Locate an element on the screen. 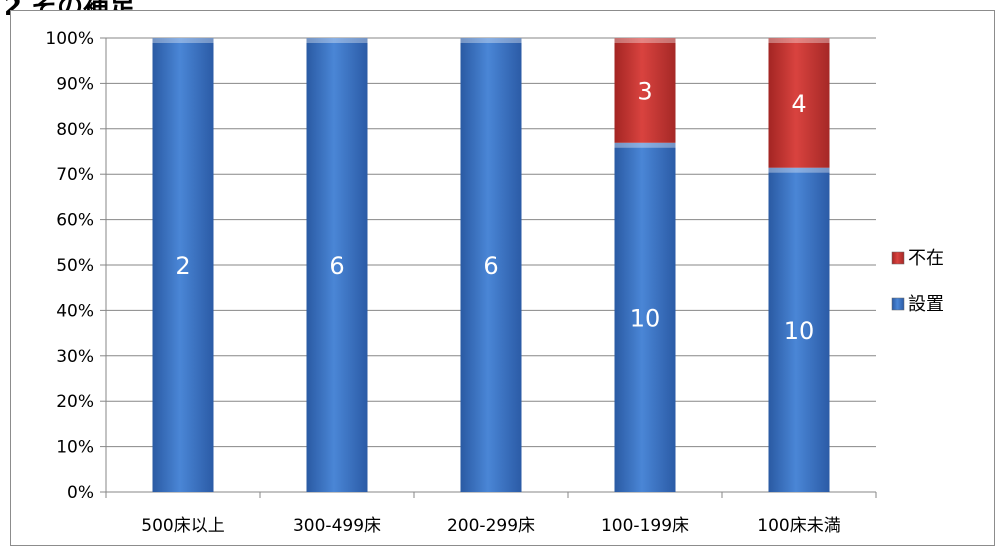 The width and height of the screenshot is (998, 549). x-tick-label: 200-299床 is located at coordinates (491, 526).